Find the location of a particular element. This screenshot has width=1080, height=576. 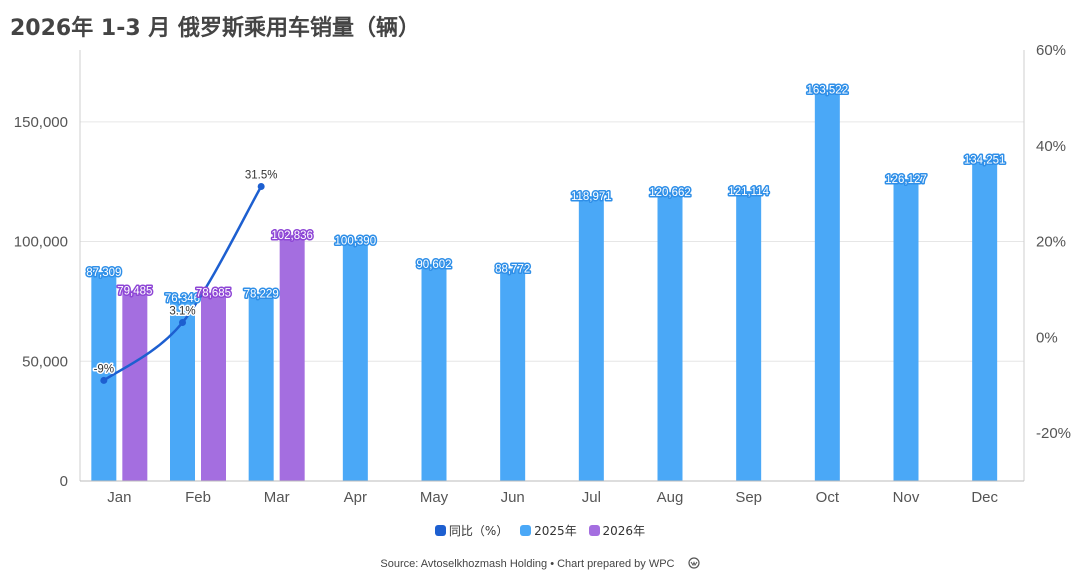

legend-label-2026: 2026年 is located at coordinates (624, 531).